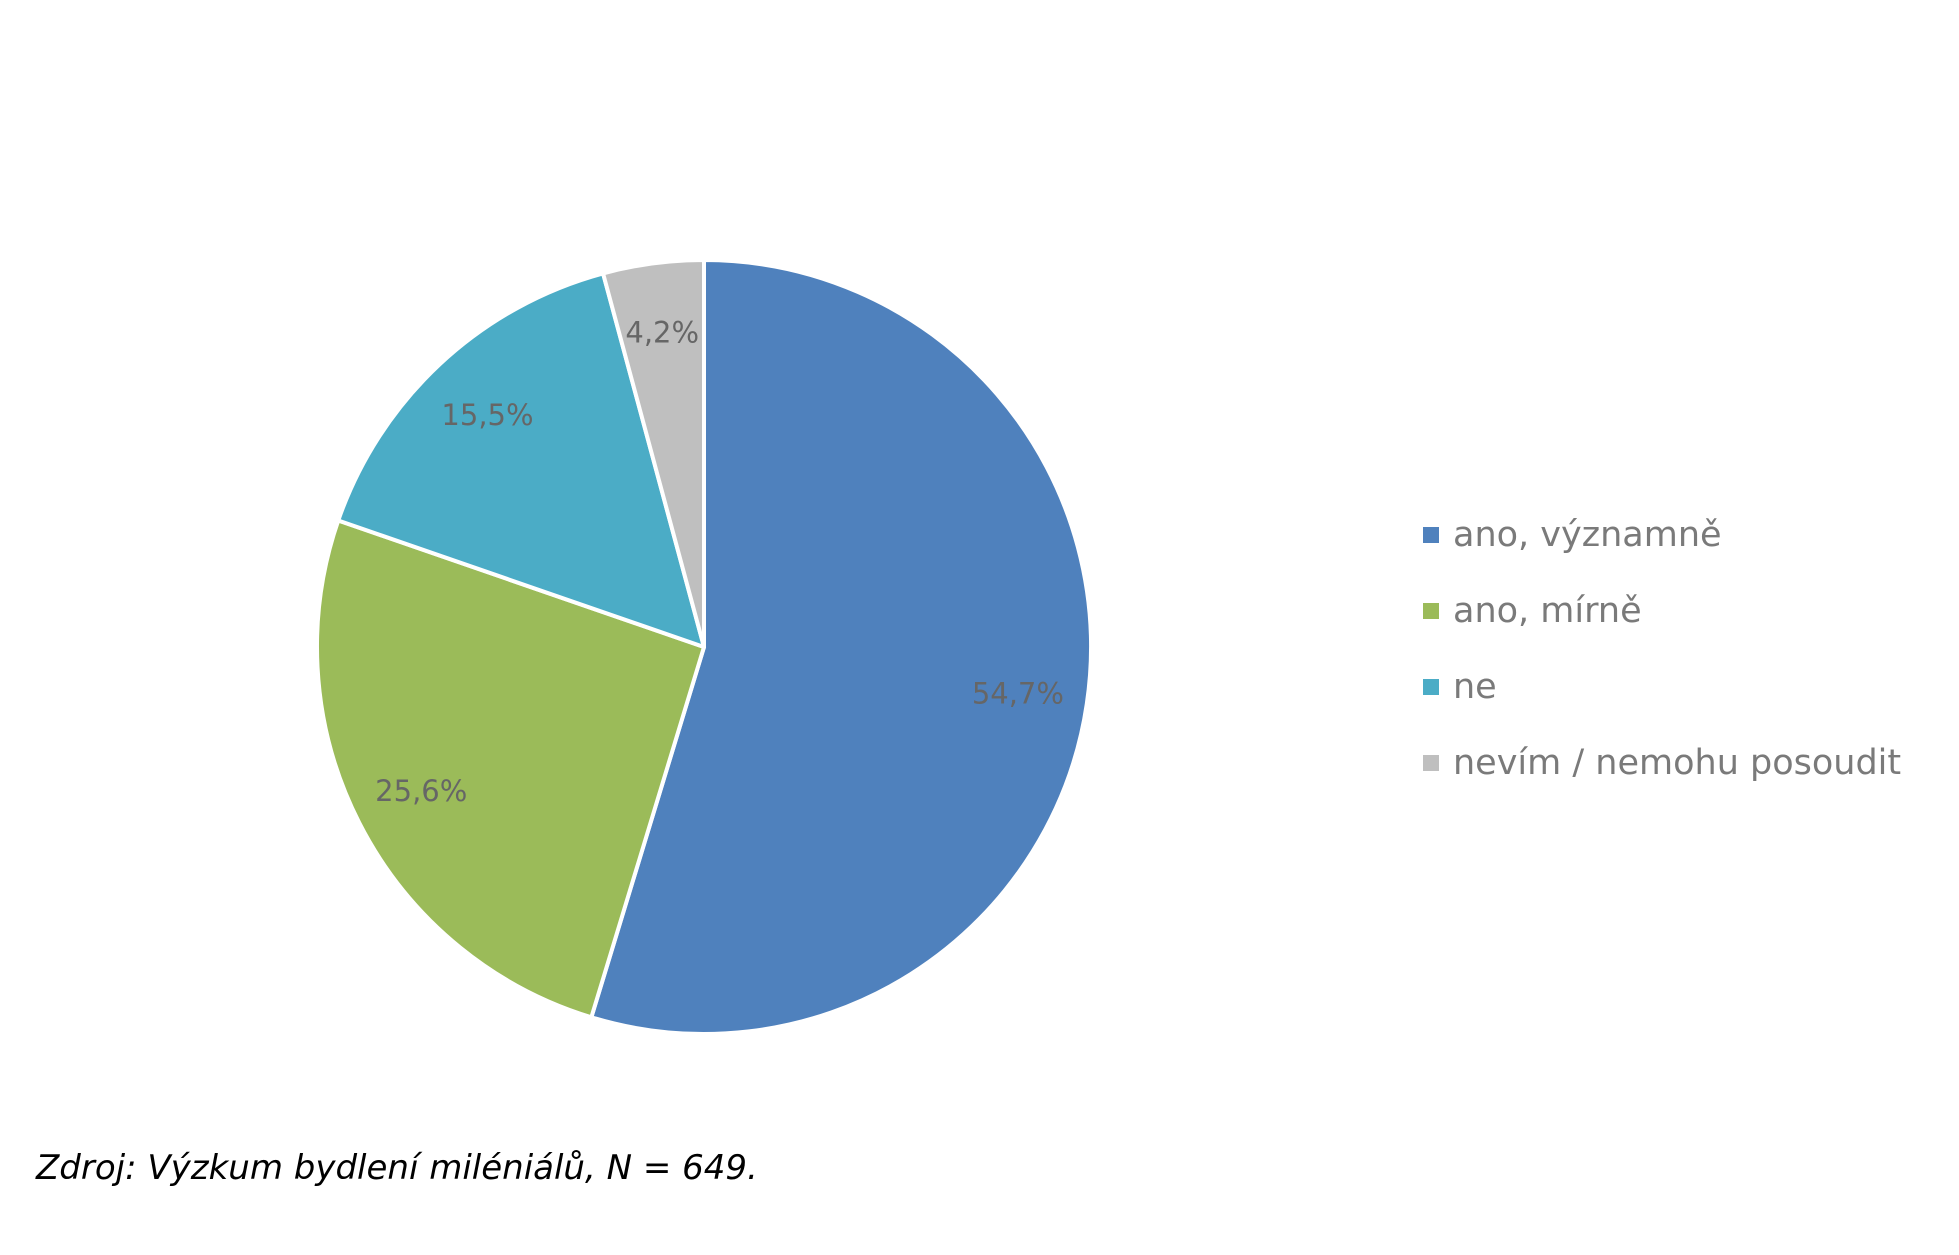 This screenshot has height=1255, width=1959. What do you see at coordinates (1431, 763) in the screenshot?
I see `legend-swatch-nevim` at bounding box center [1431, 763].